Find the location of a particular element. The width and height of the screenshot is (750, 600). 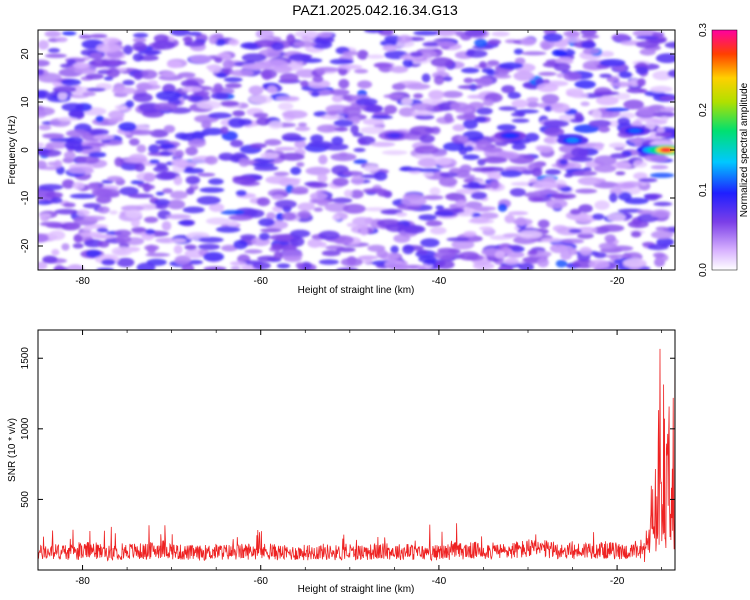

snr-xlabel: Height of straight line (km) is located at coordinates (356, 589).